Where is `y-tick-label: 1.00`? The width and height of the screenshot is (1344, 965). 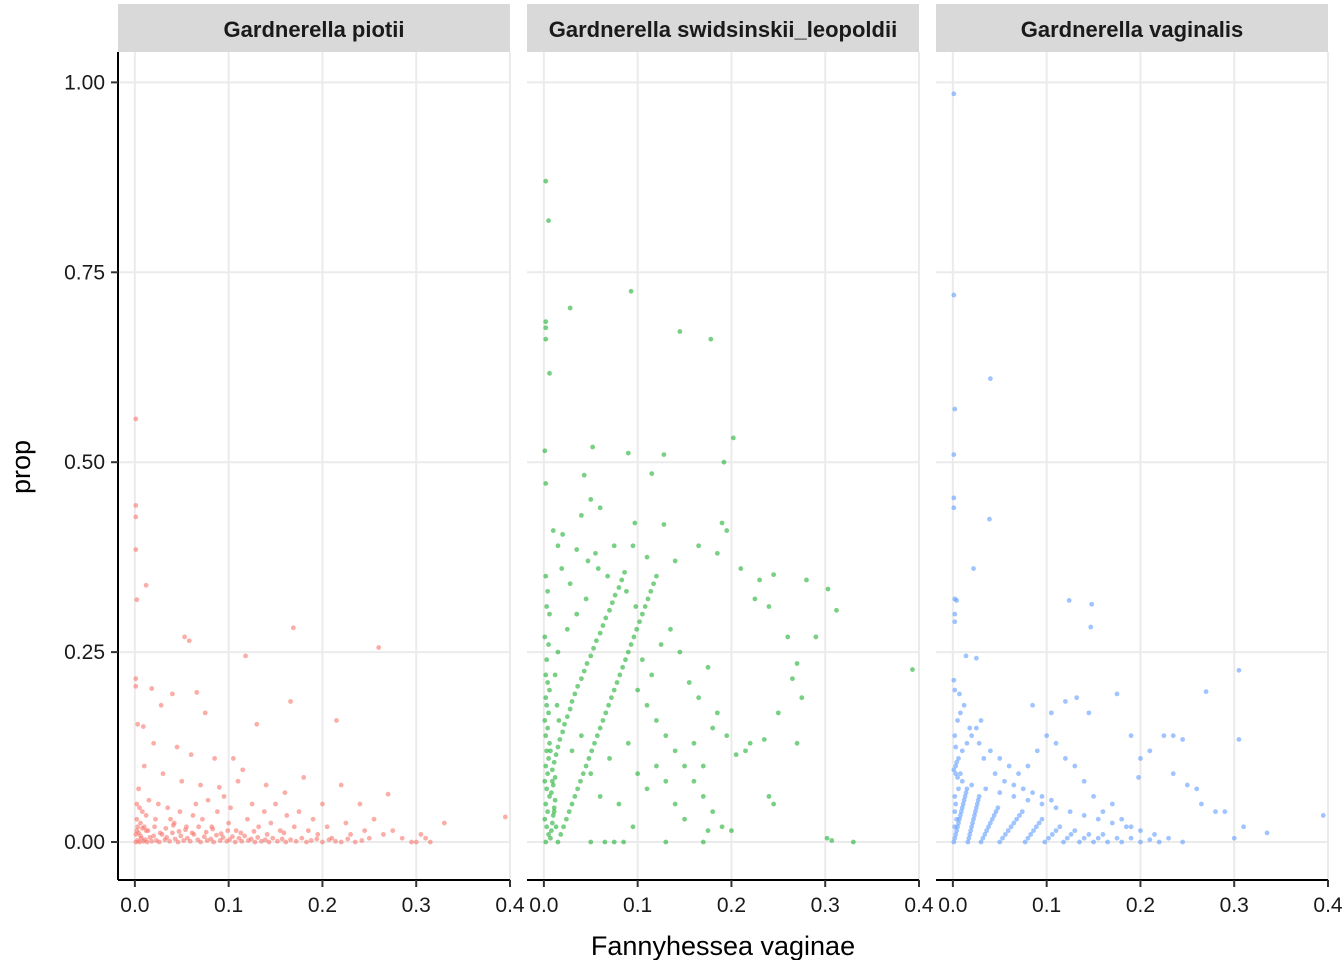
y-tick-label: 1.00 is located at coordinates (84, 82).